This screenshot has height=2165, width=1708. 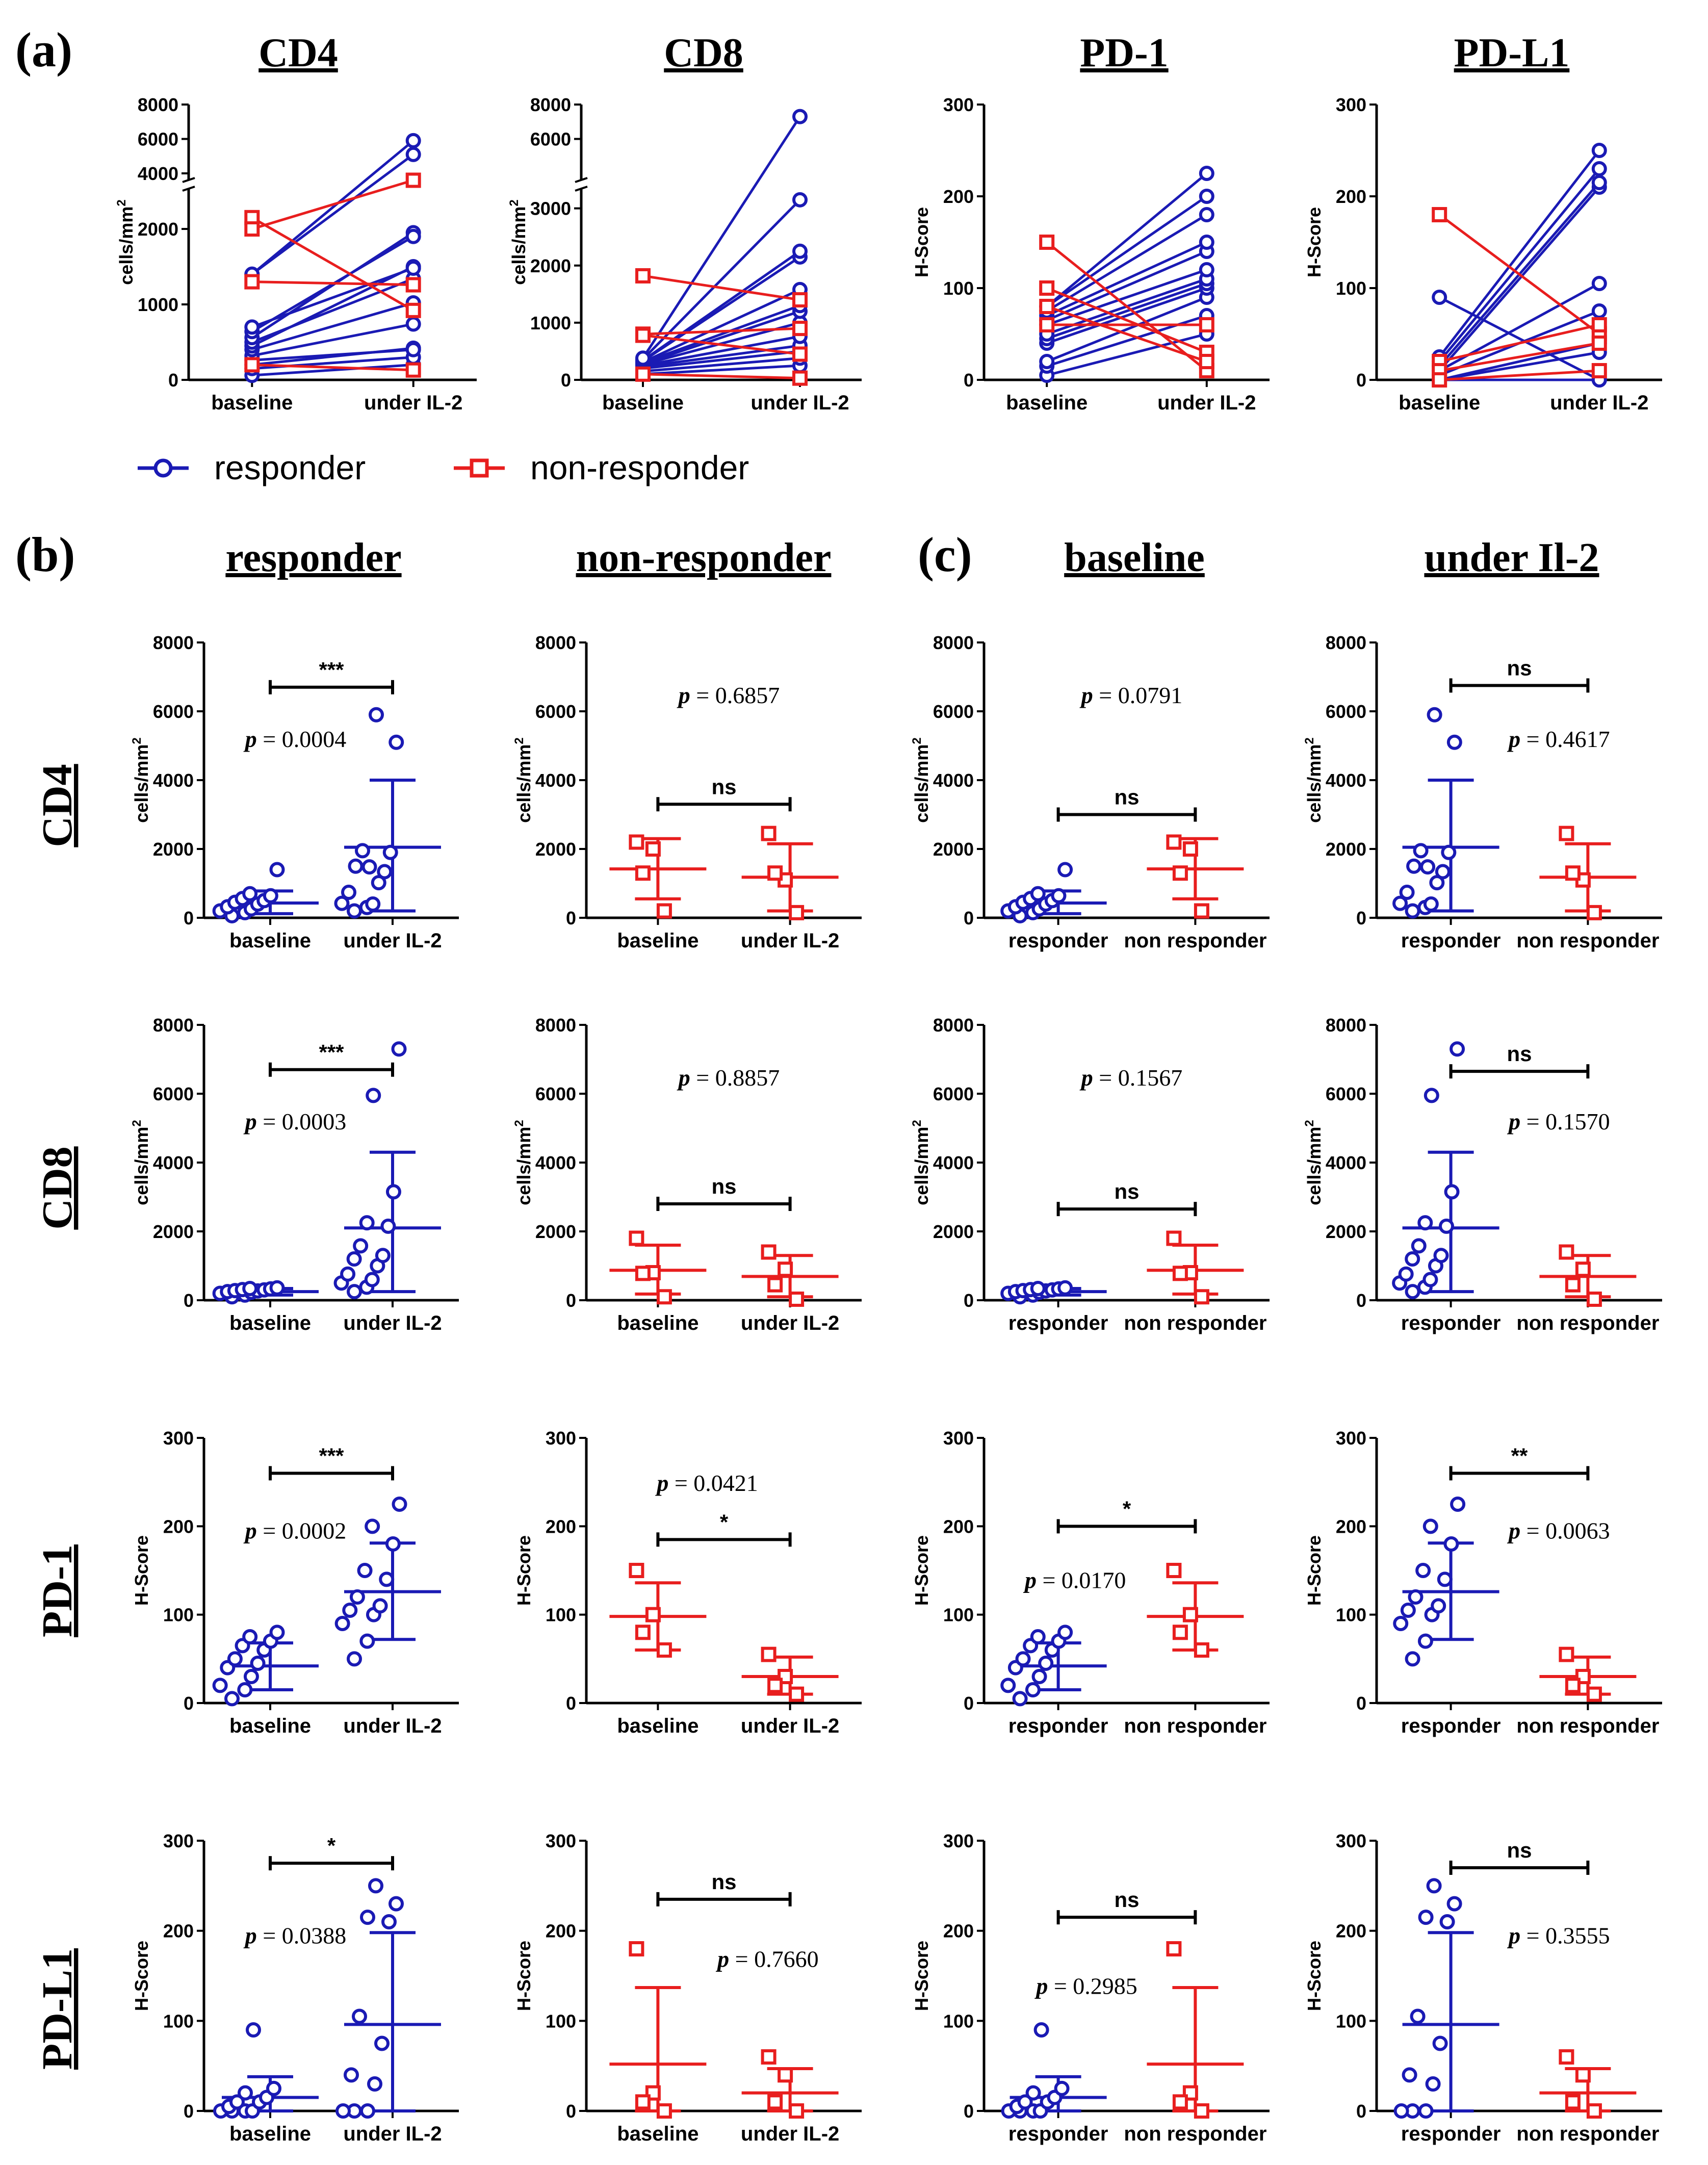 I want to click on row-title-pdl1: PD-L1, so click(x=57, y=2009).